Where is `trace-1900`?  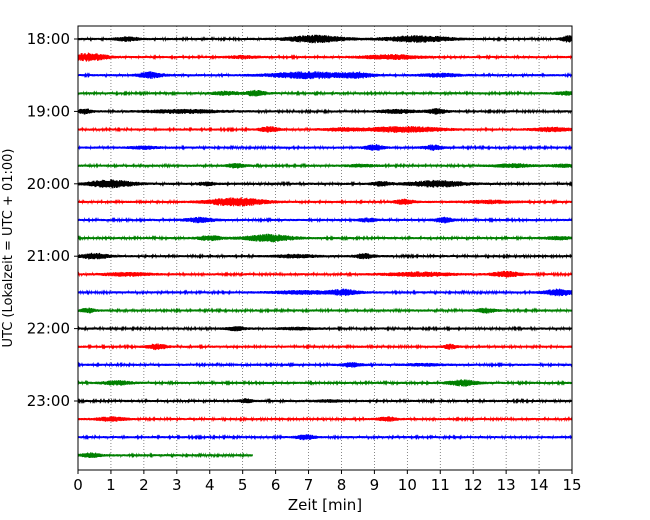
trace-1900 is located at coordinates (325, 111).